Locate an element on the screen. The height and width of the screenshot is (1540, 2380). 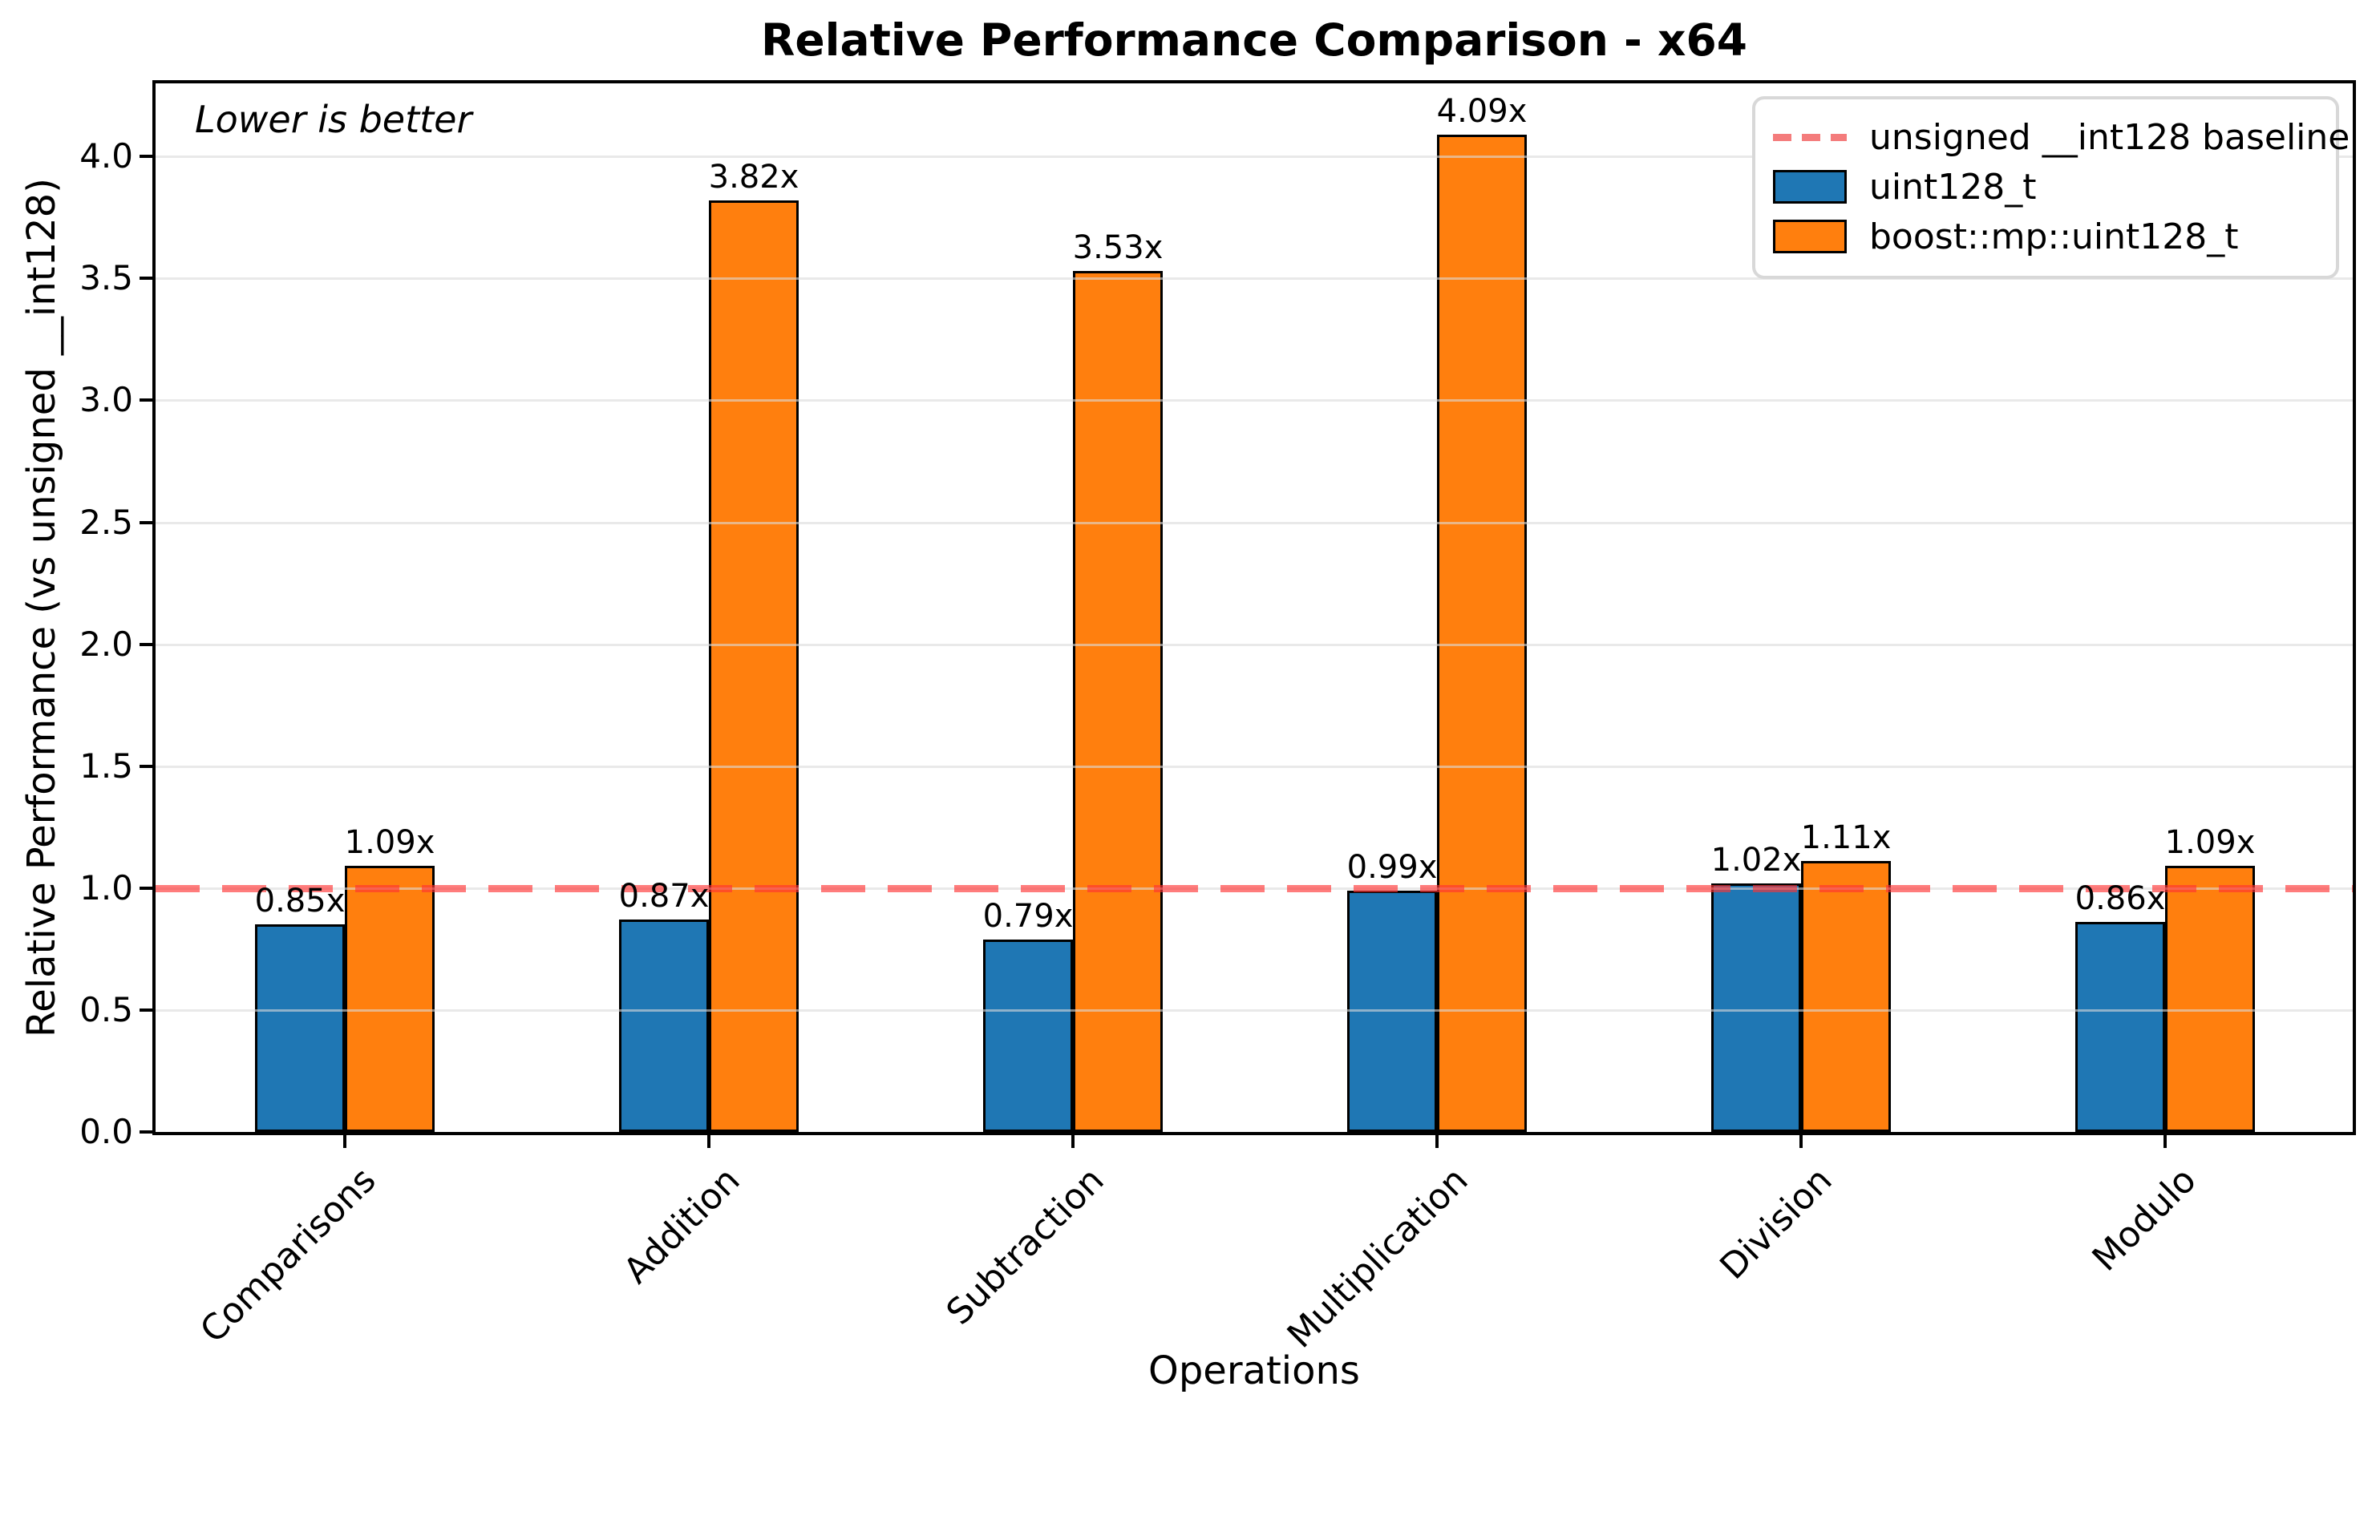
legend-item-baseline: unsigned __int128 baseline is located at coordinates (2062, 137).